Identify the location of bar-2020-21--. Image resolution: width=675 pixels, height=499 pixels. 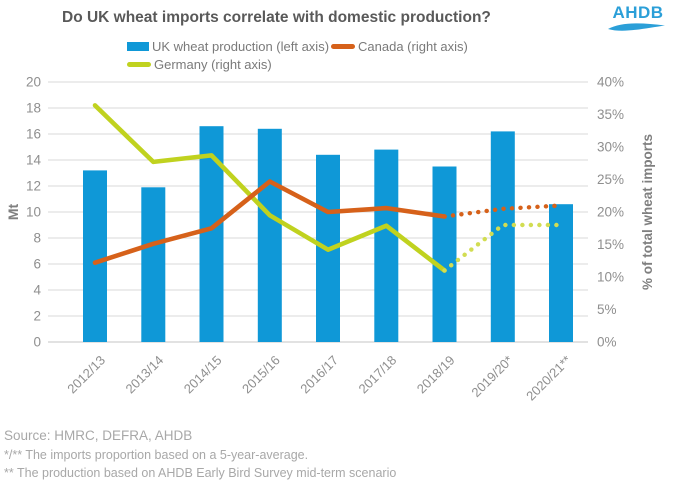
(561, 273).